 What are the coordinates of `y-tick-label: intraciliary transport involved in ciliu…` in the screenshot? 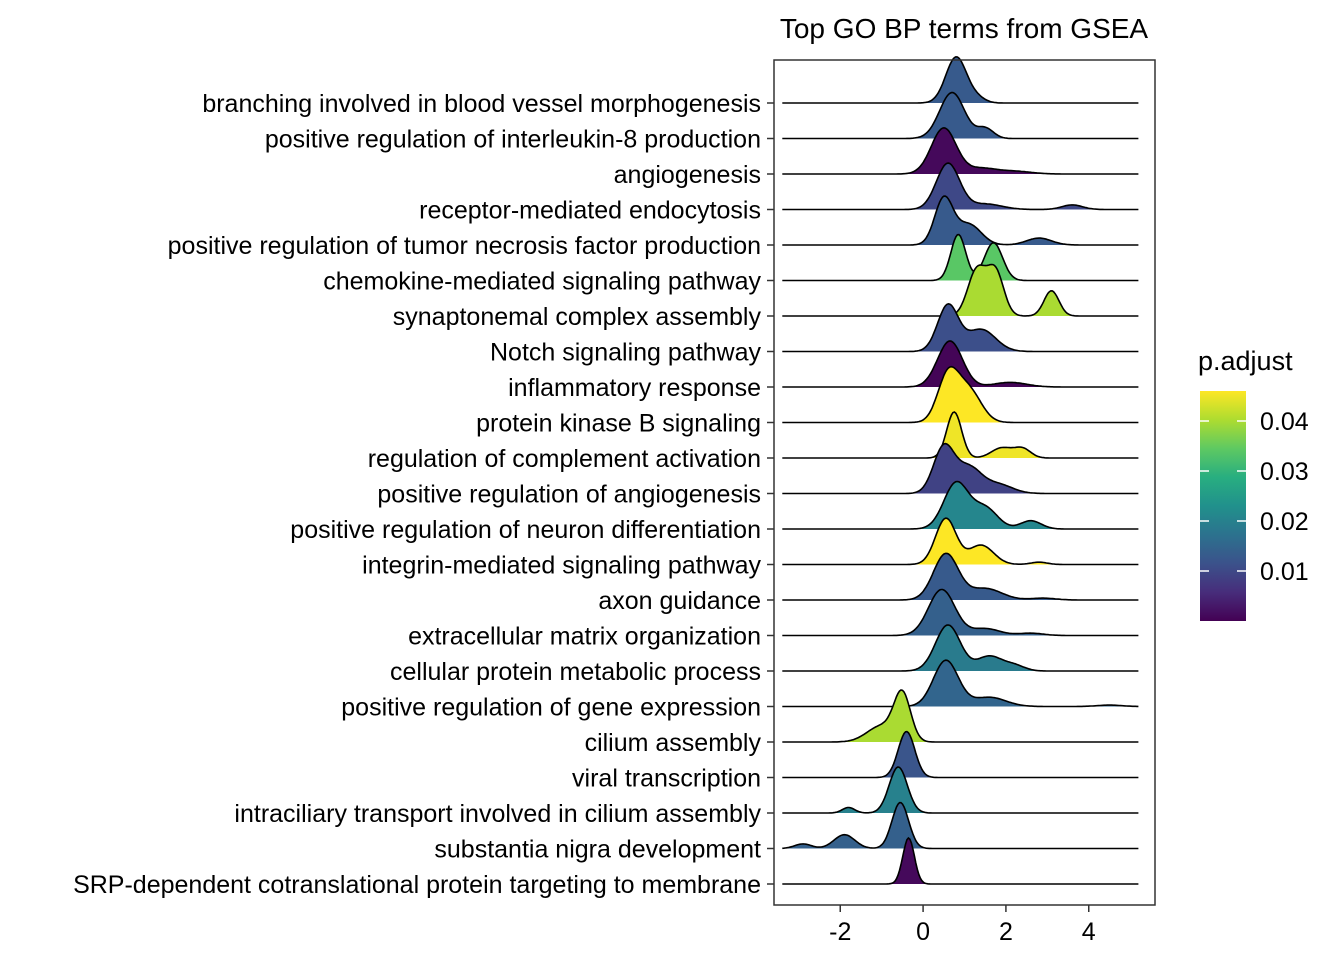 It's located at (497, 814).